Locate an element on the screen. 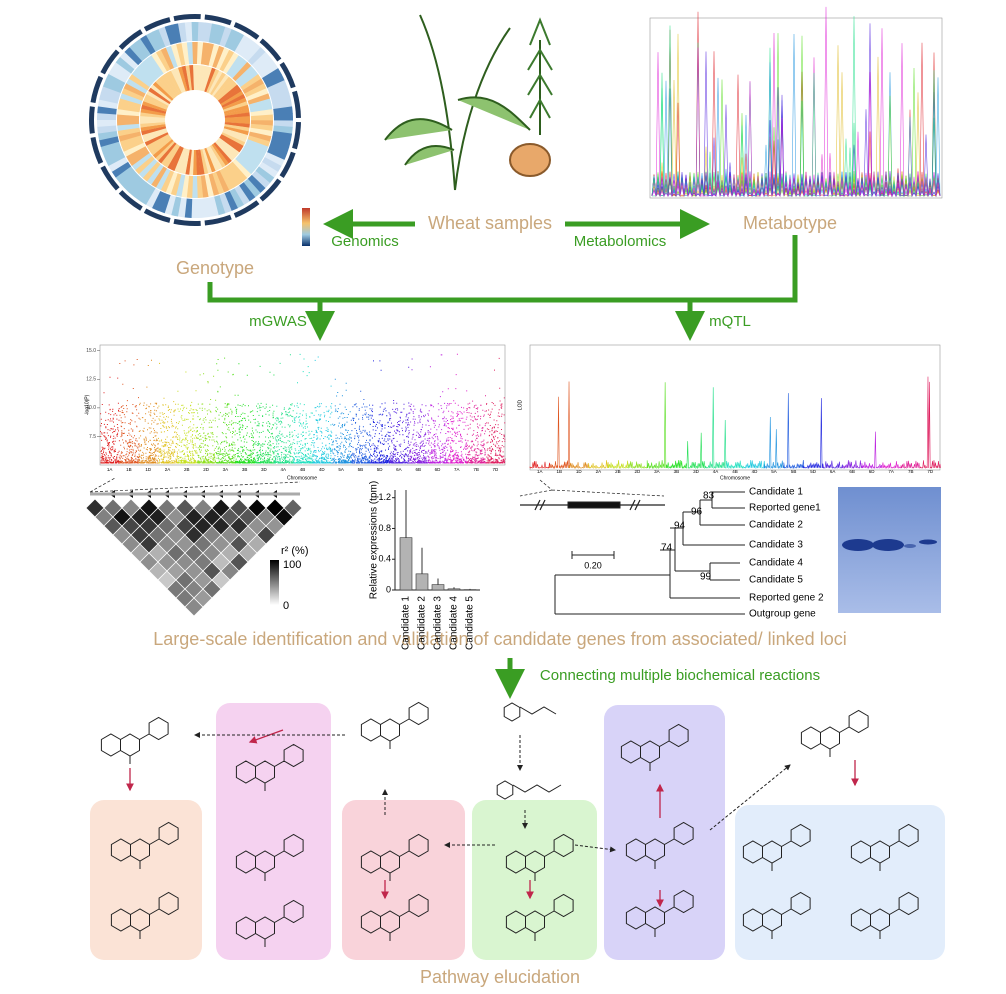 This screenshot has width=1006, height=994. chromosome-label: 1B is located at coordinates (560, 471).